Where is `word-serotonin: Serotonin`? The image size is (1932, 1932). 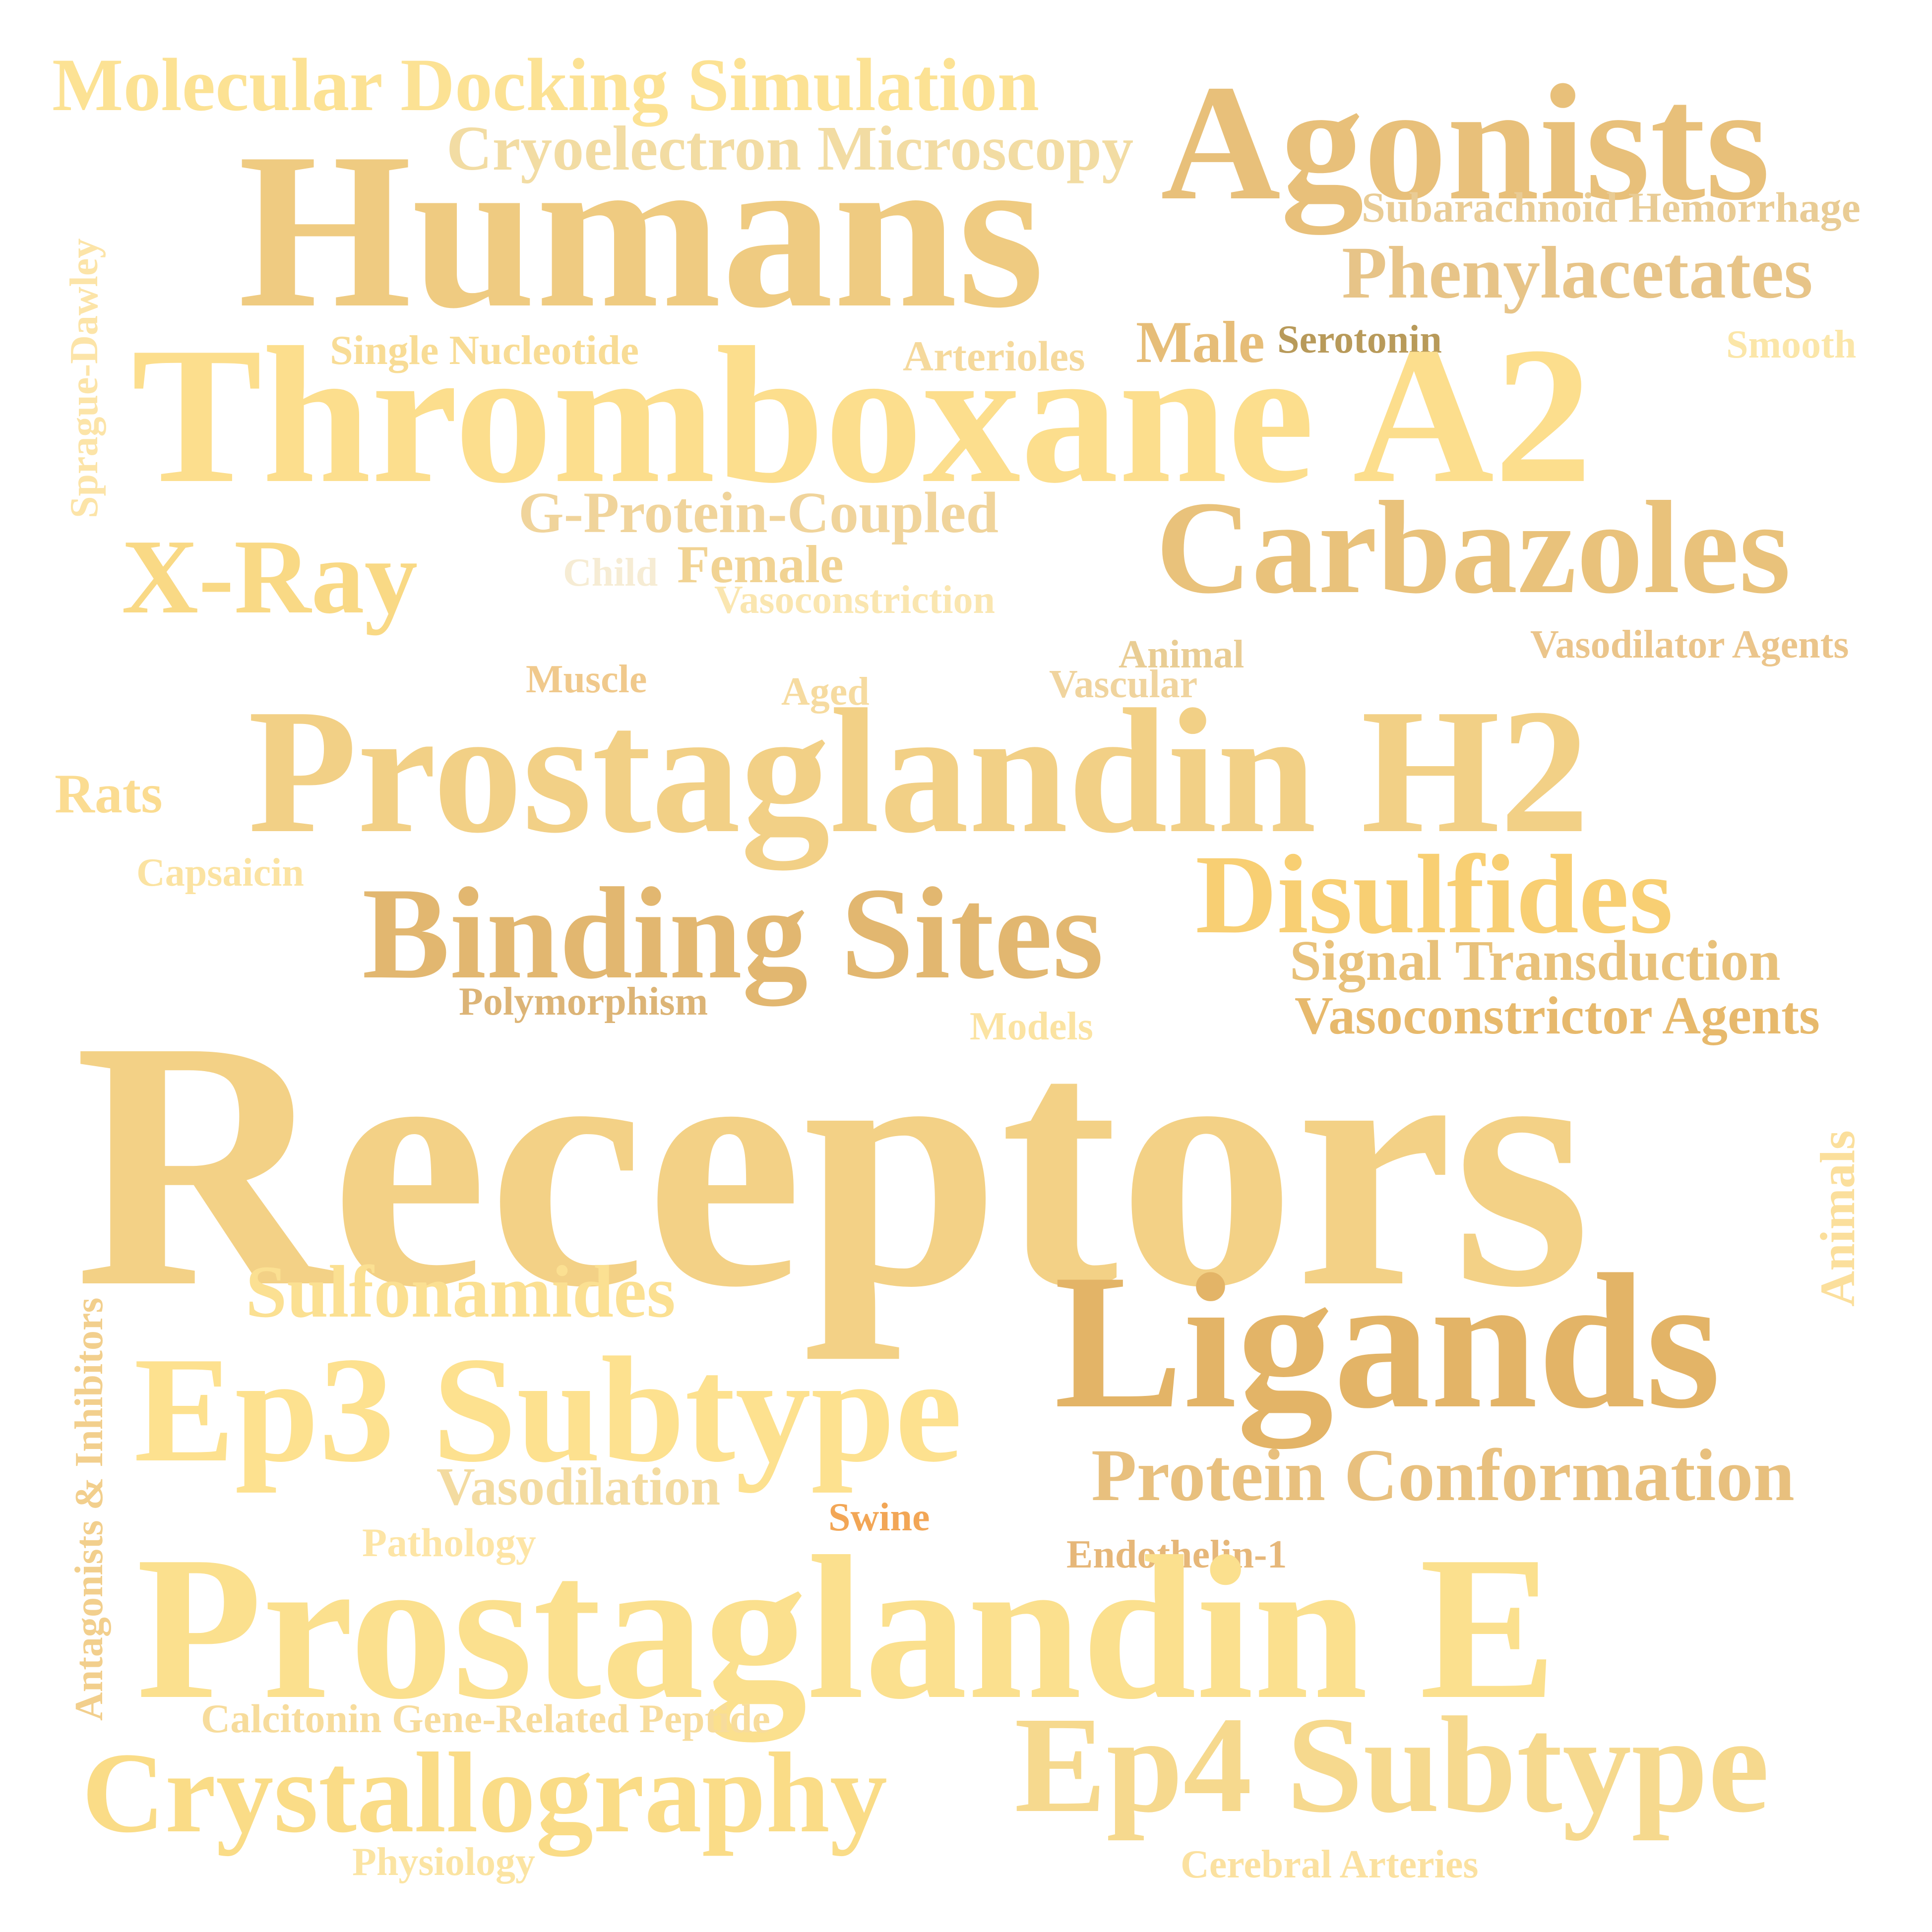
word-serotonin: Serotonin is located at coordinates (1359, 340).